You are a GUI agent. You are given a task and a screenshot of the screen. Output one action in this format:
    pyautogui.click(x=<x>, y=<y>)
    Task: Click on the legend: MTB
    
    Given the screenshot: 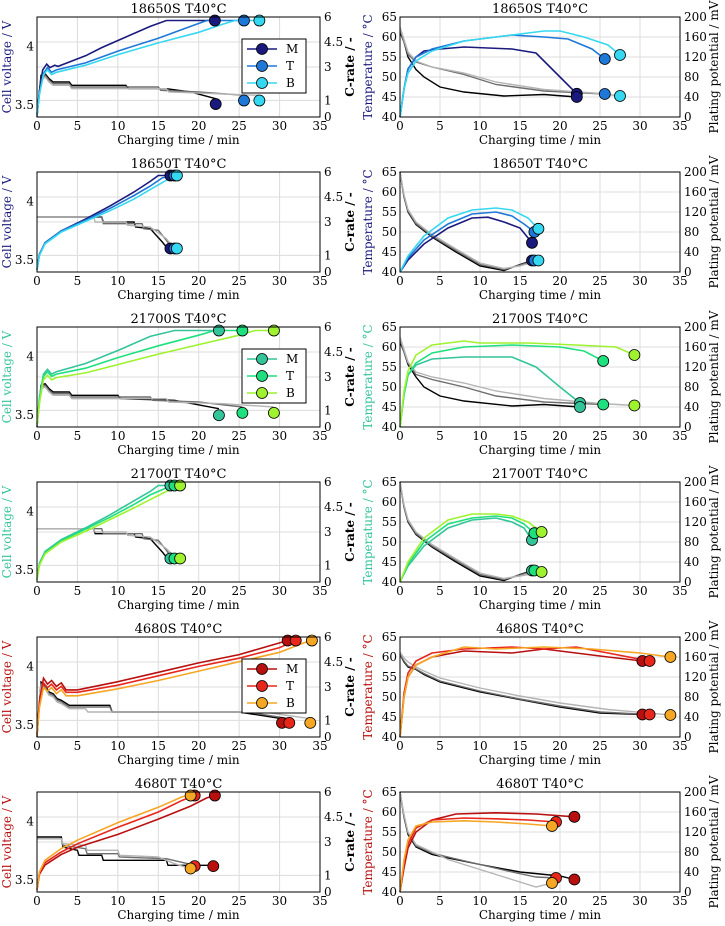 What is the action you would take?
    pyautogui.click(x=274, y=686)
    